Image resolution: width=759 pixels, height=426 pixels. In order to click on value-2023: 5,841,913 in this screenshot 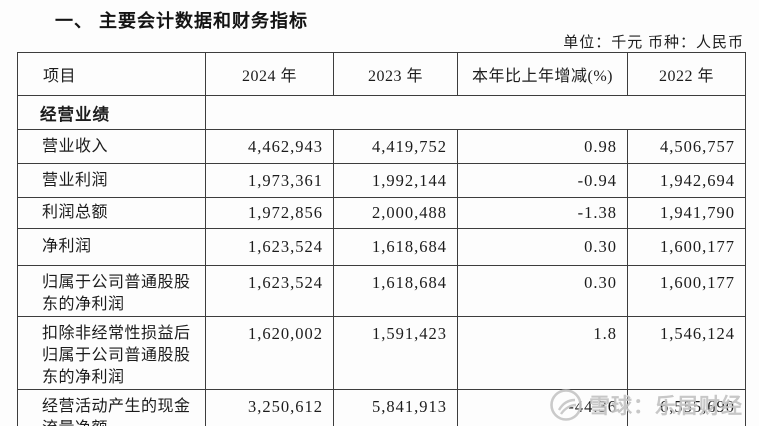, I will do `click(395, 407)`.